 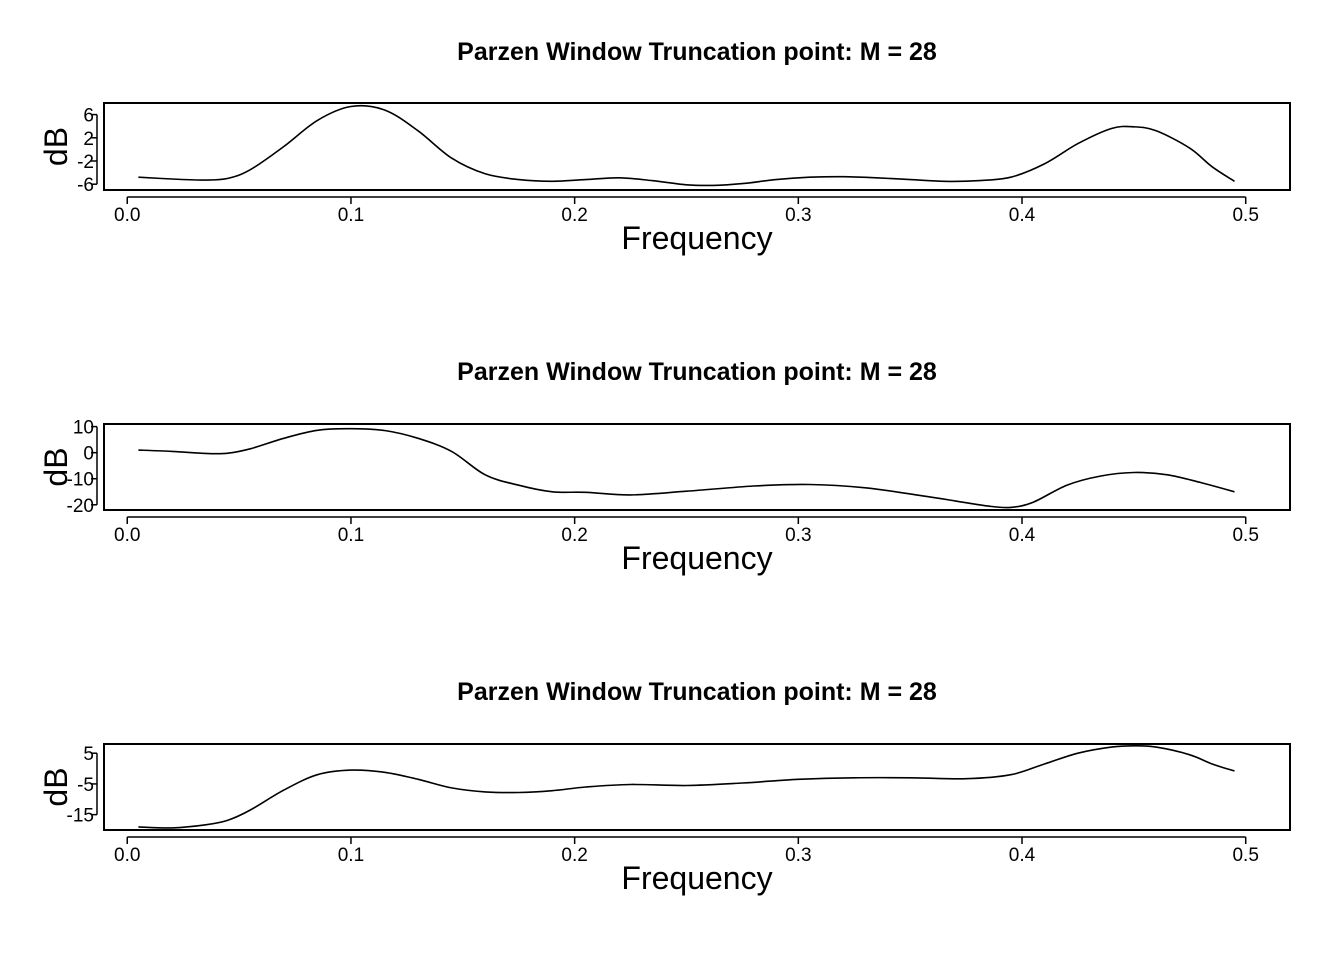 I want to click on panel-3-title: Parzen Window Truncation point: M = 28, so click(x=697, y=692).